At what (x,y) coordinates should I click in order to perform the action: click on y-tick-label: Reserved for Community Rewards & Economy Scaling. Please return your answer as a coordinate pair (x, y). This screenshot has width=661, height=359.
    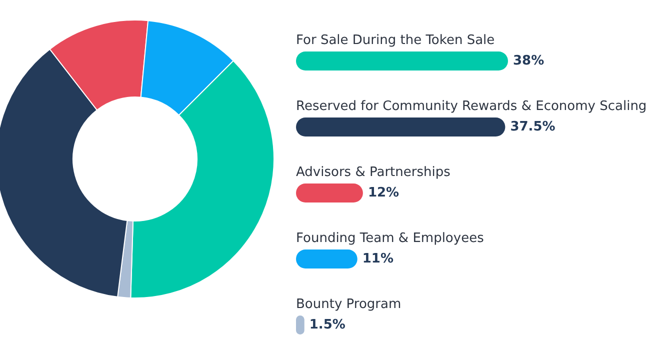
    Looking at the image, I should click on (471, 106).